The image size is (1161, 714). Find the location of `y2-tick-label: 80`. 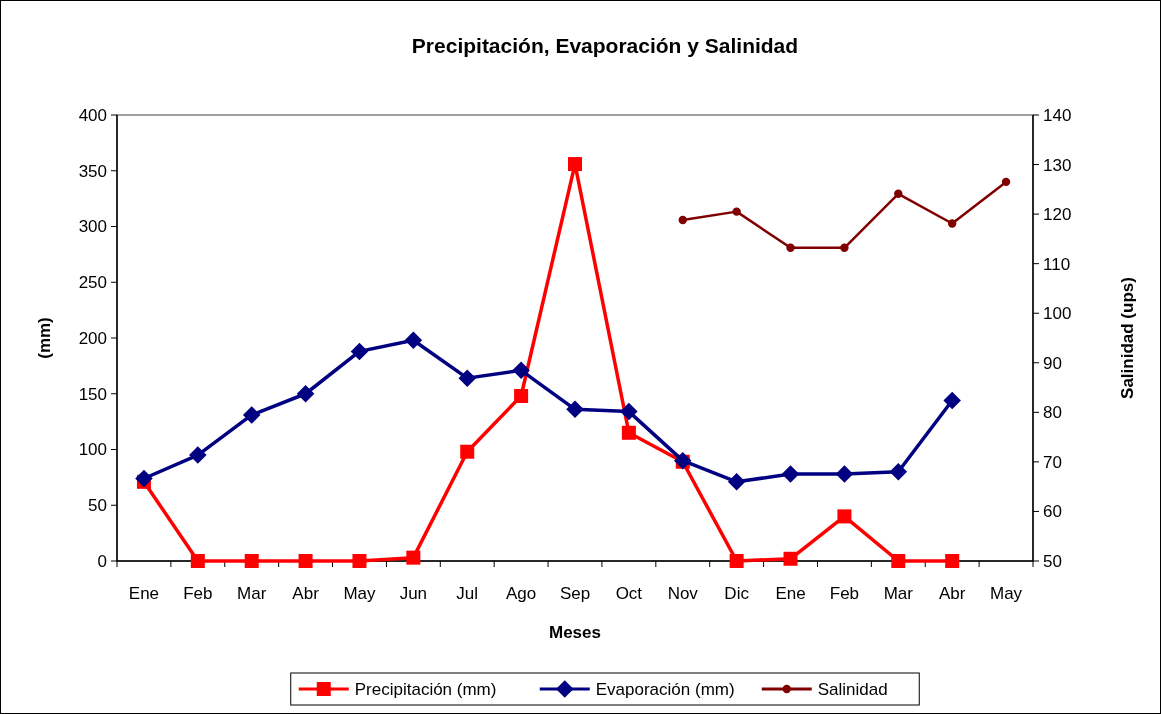

y2-tick-label: 80 is located at coordinates (1052, 413).